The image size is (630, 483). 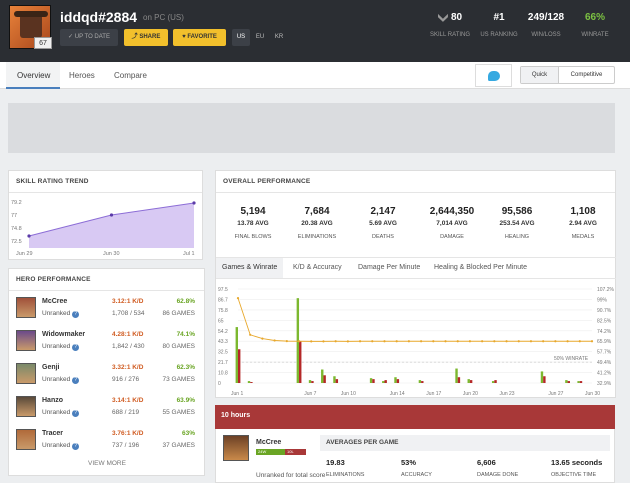 What do you see at coordinates (128, 400) in the screenshot?
I see `hero-kd: 3.14:1 K/D` at bounding box center [128, 400].